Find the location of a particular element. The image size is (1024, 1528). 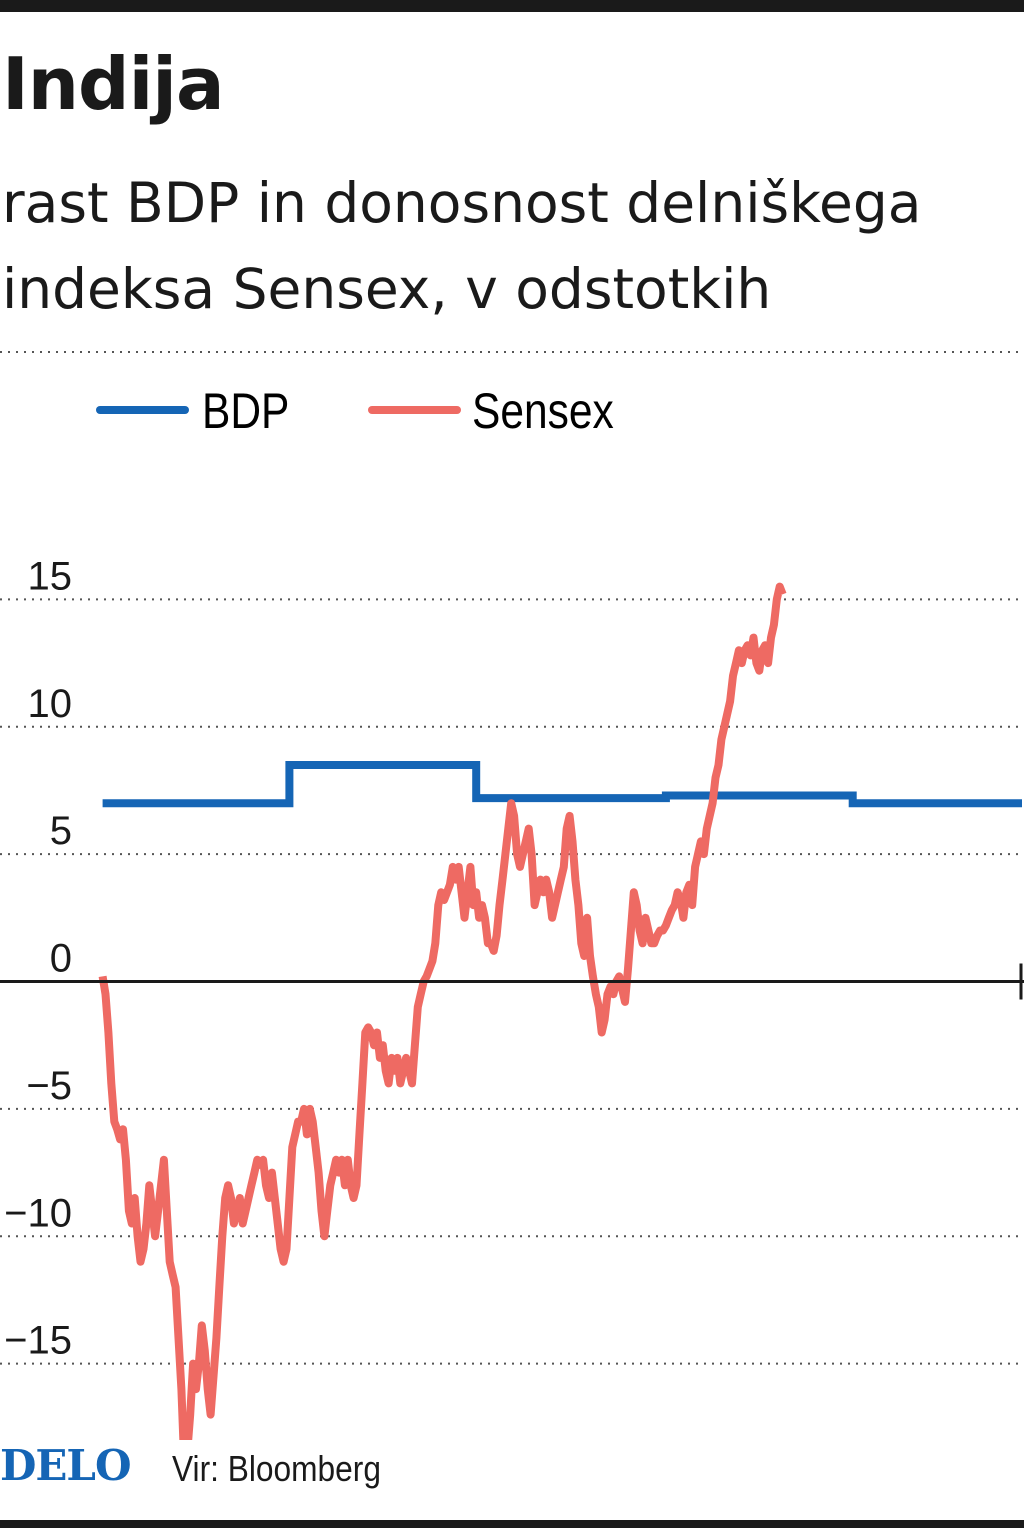

chart-title: Indija is located at coordinates (113, 84).